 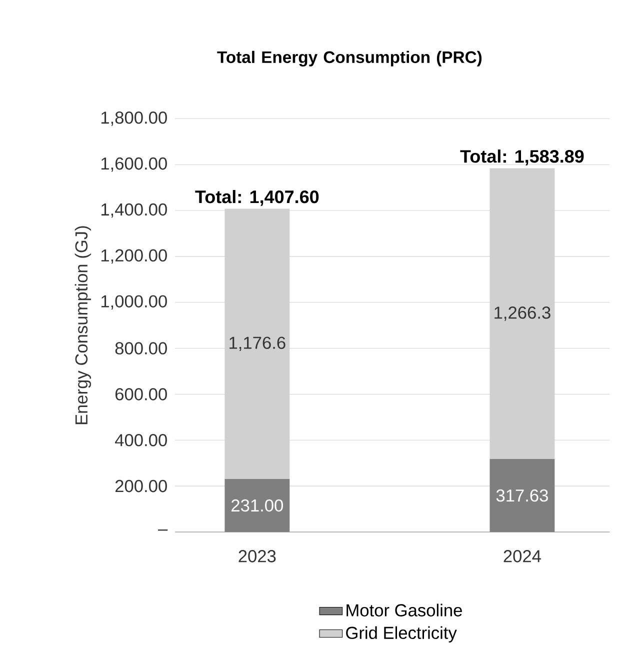 I want to click on y-tick-label: 1,400.00, so click(x=134, y=210).